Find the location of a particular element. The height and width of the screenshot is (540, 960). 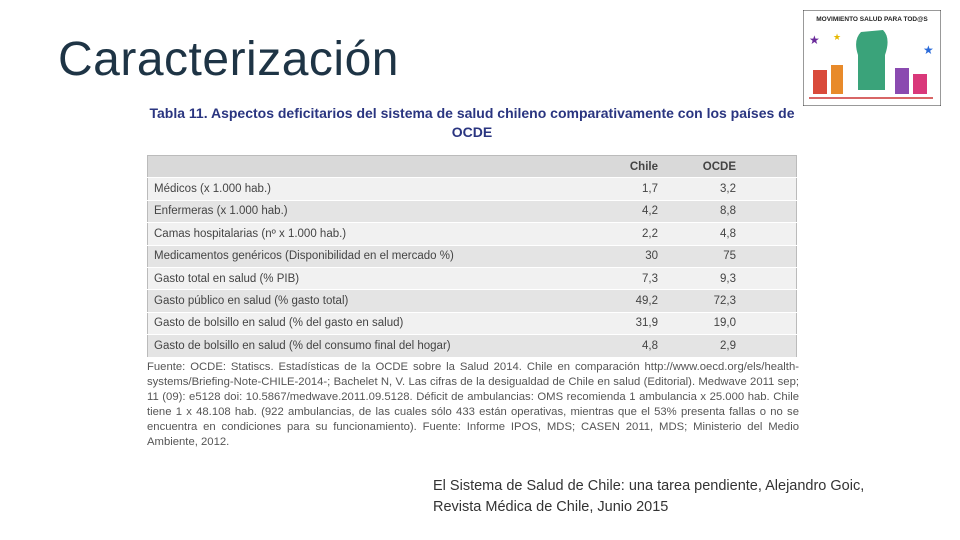

table-cell: 75 is located at coordinates (733, 256).